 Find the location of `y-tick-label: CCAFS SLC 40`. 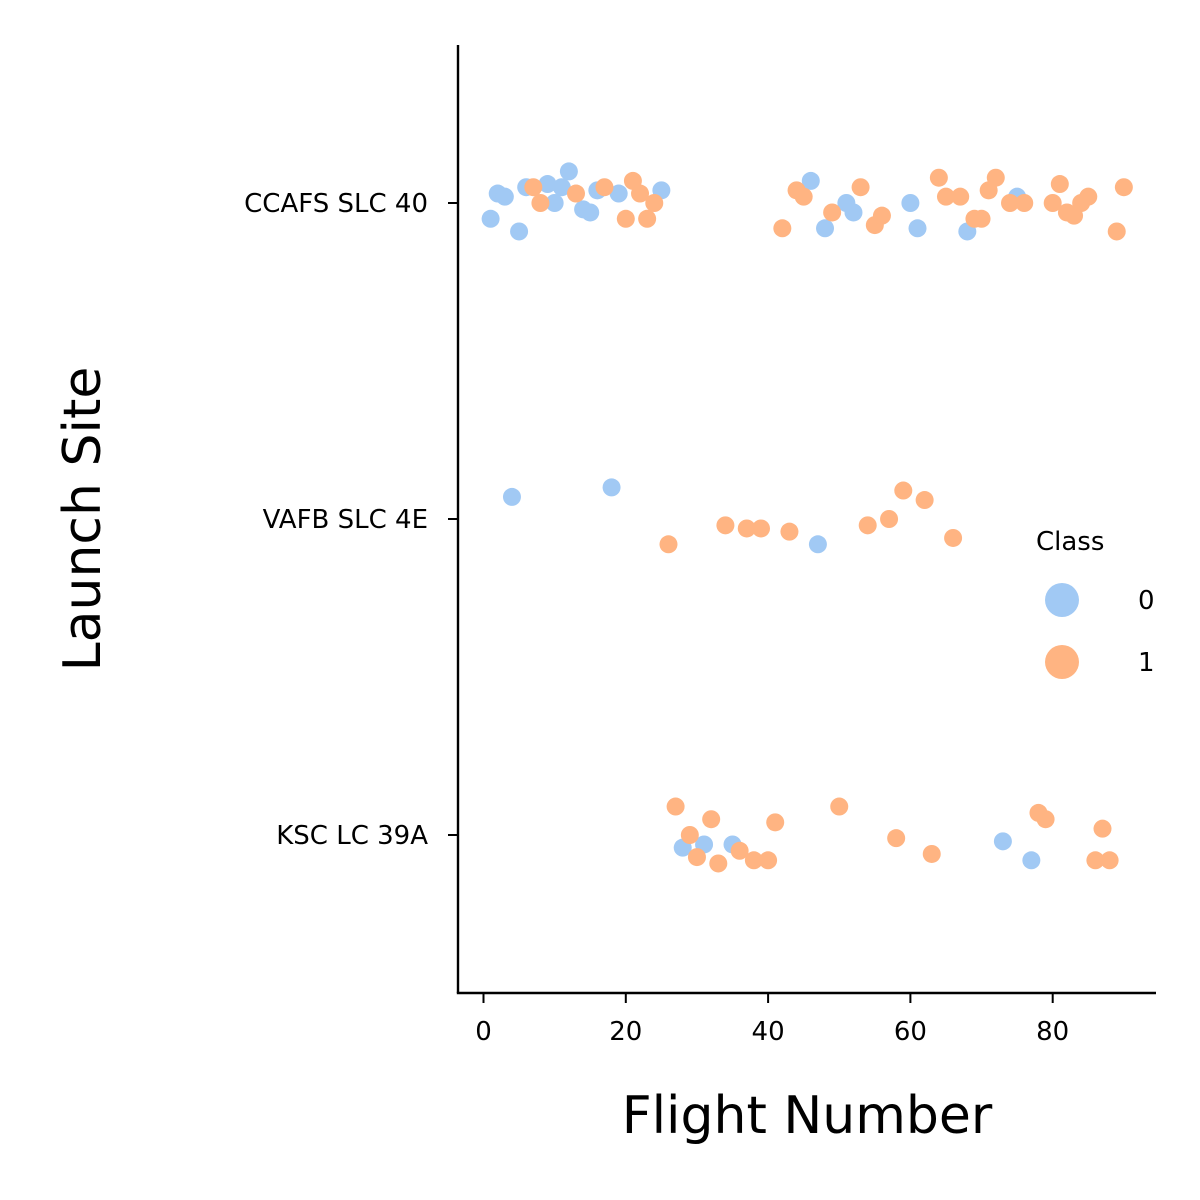

y-tick-label: CCAFS SLC 40 is located at coordinates (336, 204).